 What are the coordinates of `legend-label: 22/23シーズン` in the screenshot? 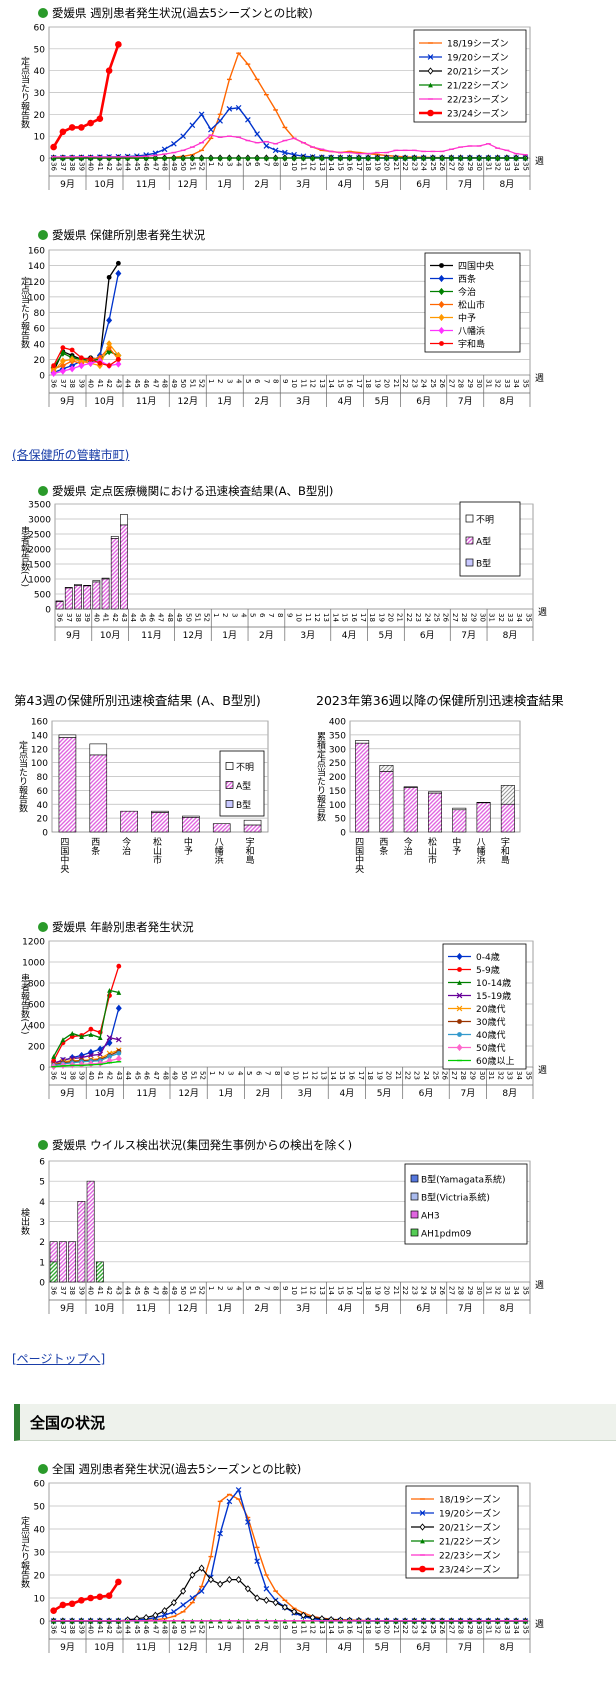 It's located at (478, 100).